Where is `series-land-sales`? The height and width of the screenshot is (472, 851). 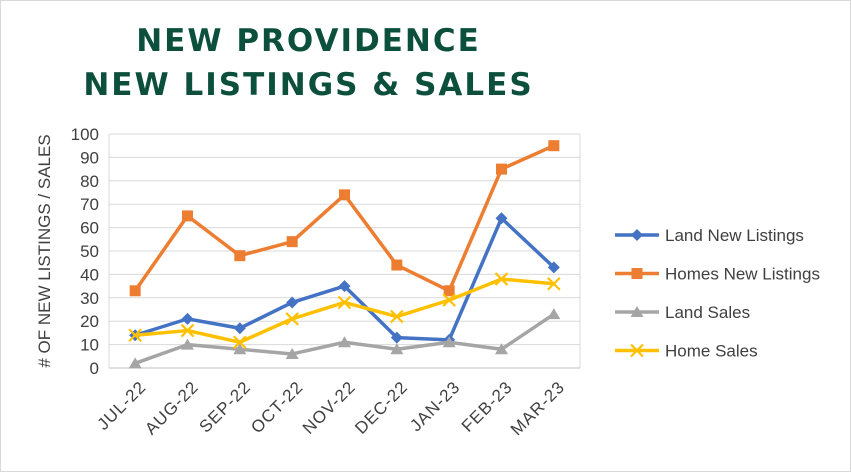 series-land-sales is located at coordinates (344, 338).